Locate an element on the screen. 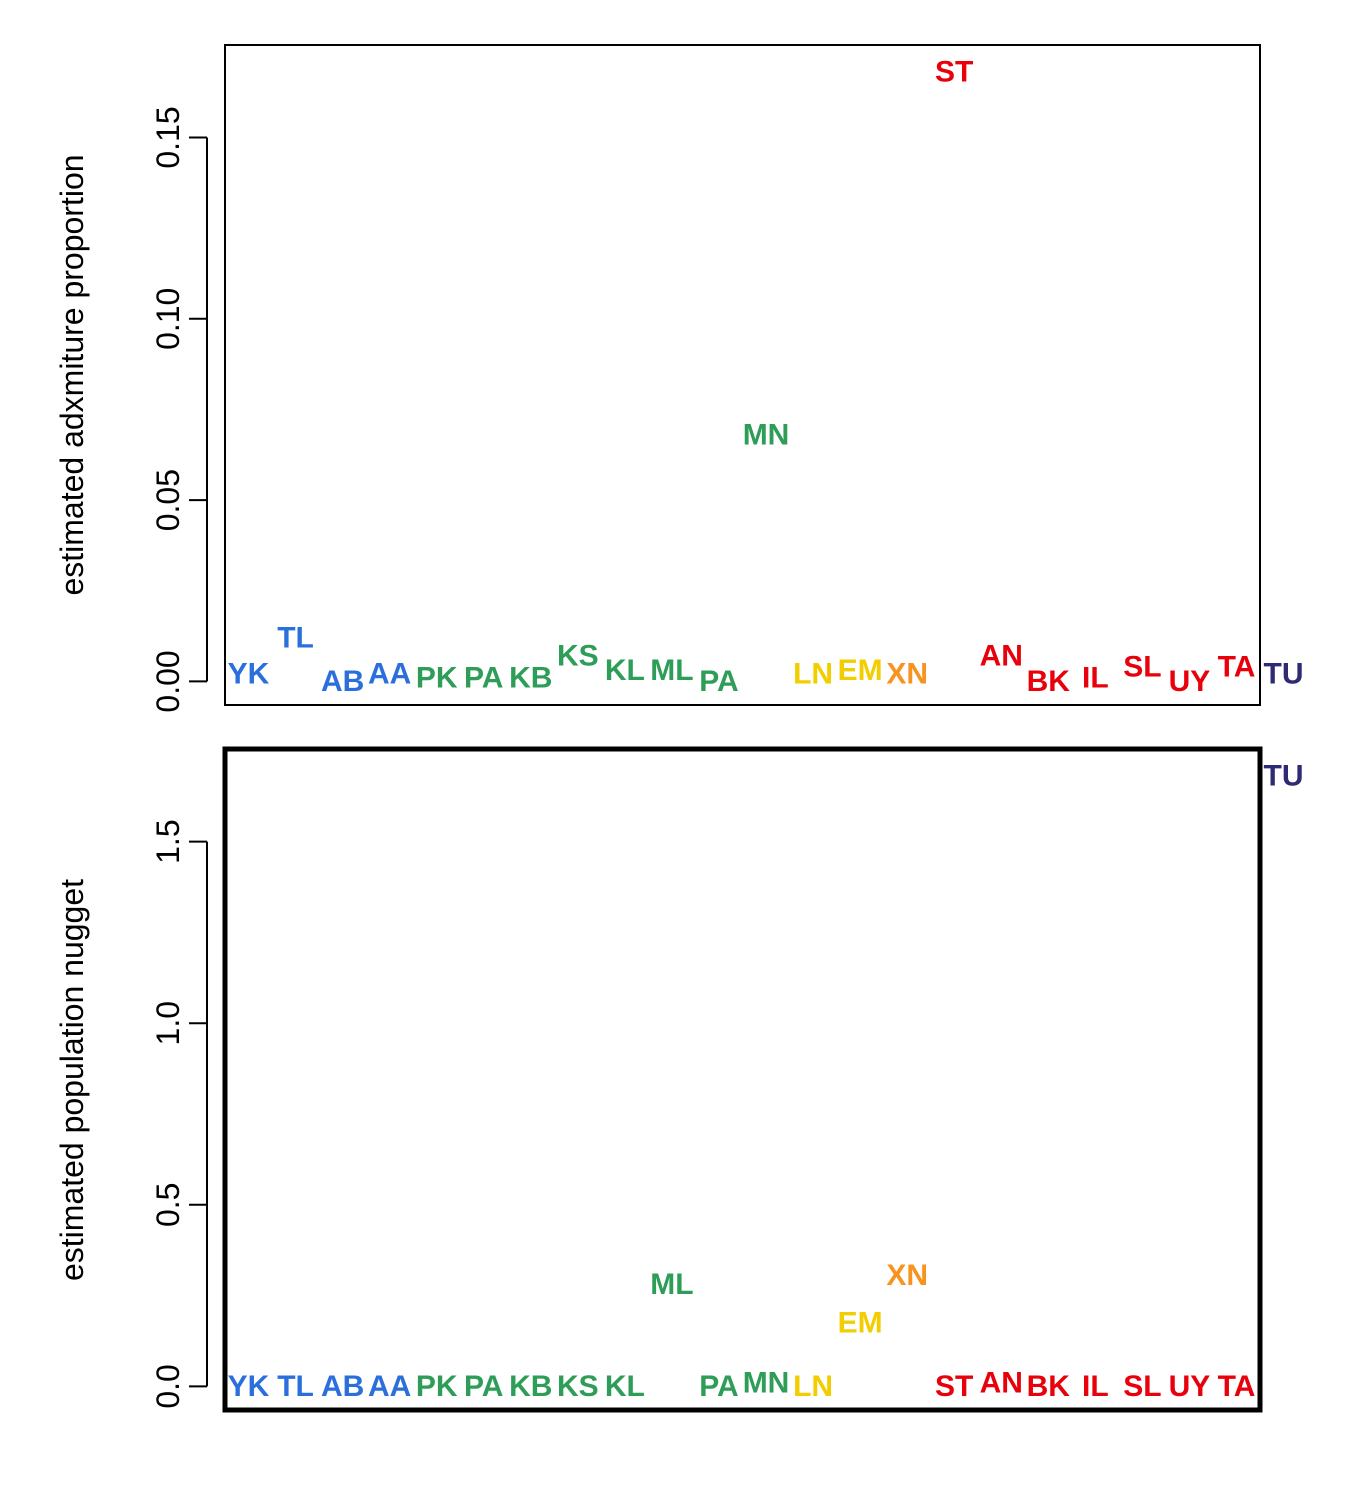  y-tick-label: 0.5 is located at coordinates (168, 1205).